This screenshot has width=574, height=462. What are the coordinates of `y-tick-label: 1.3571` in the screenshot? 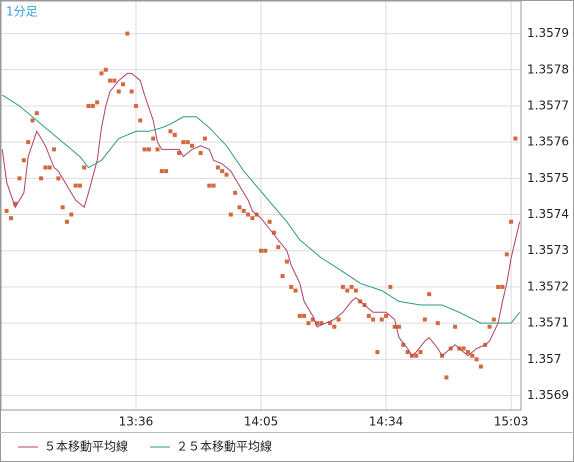 It's located at (548, 323).